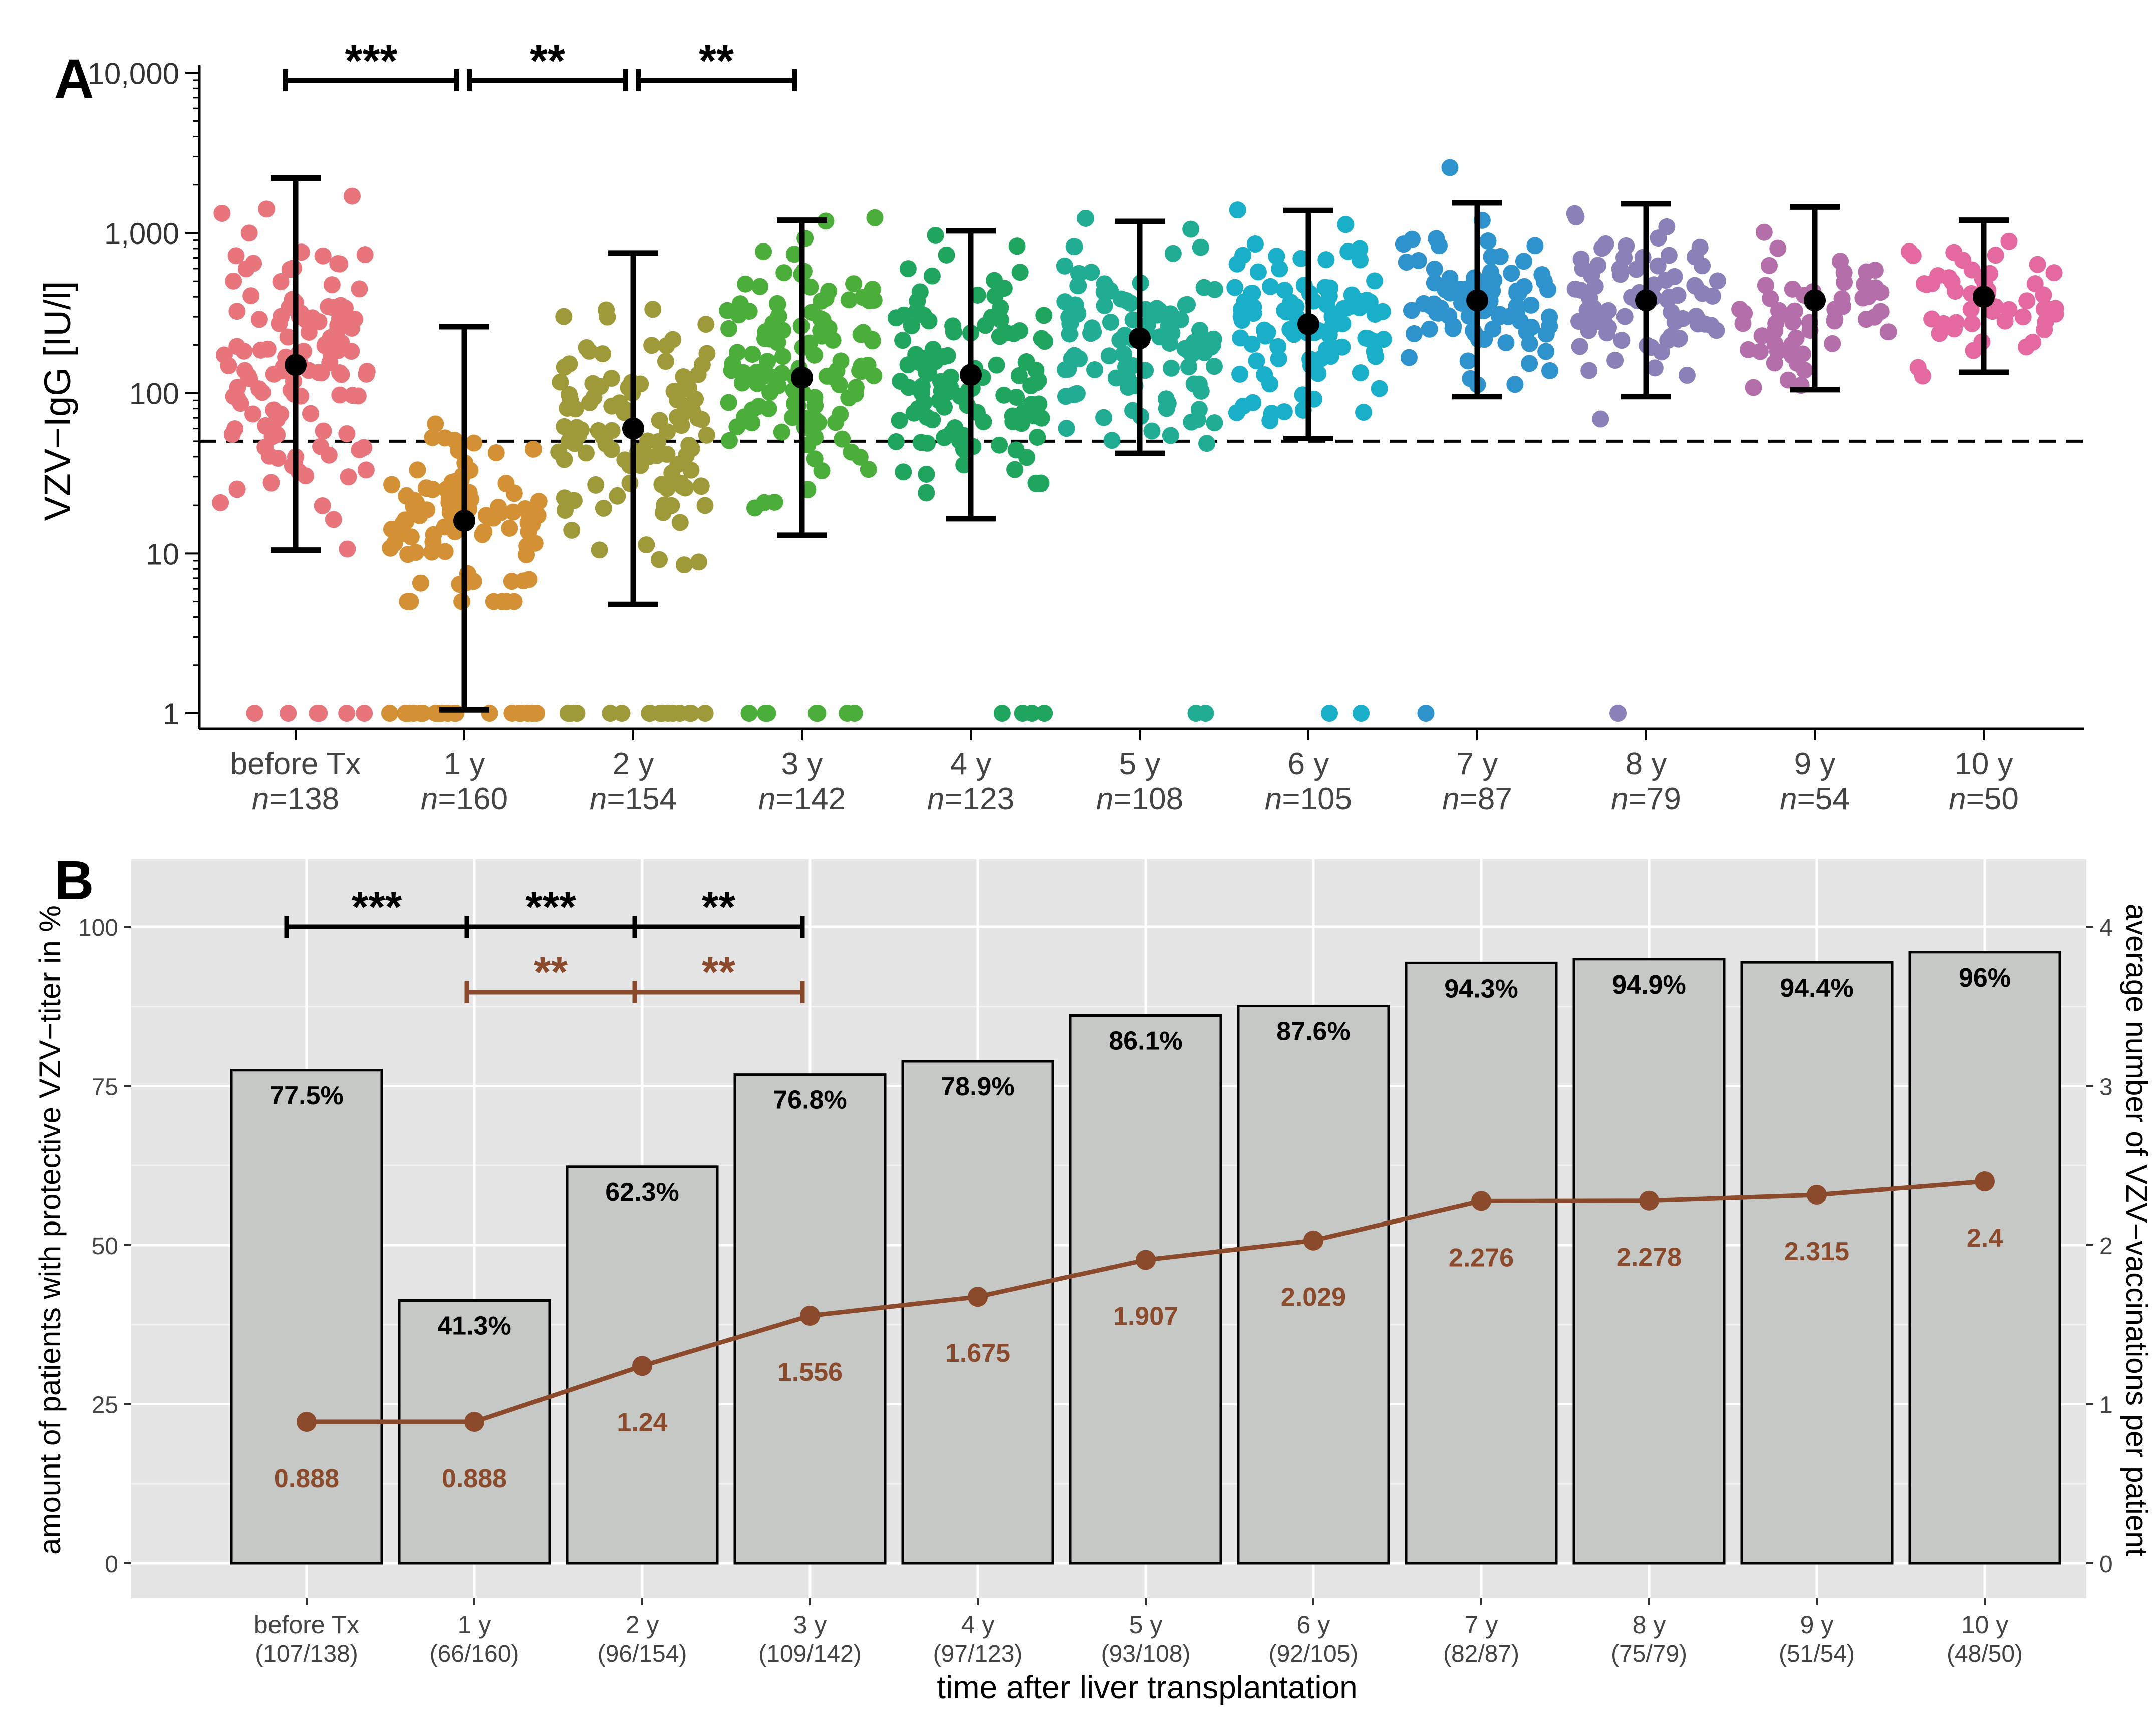 This screenshot has width=2156, height=1711. What do you see at coordinates (2106, 1565) in the screenshot?
I see `y2-tick-label: 0` at bounding box center [2106, 1565].